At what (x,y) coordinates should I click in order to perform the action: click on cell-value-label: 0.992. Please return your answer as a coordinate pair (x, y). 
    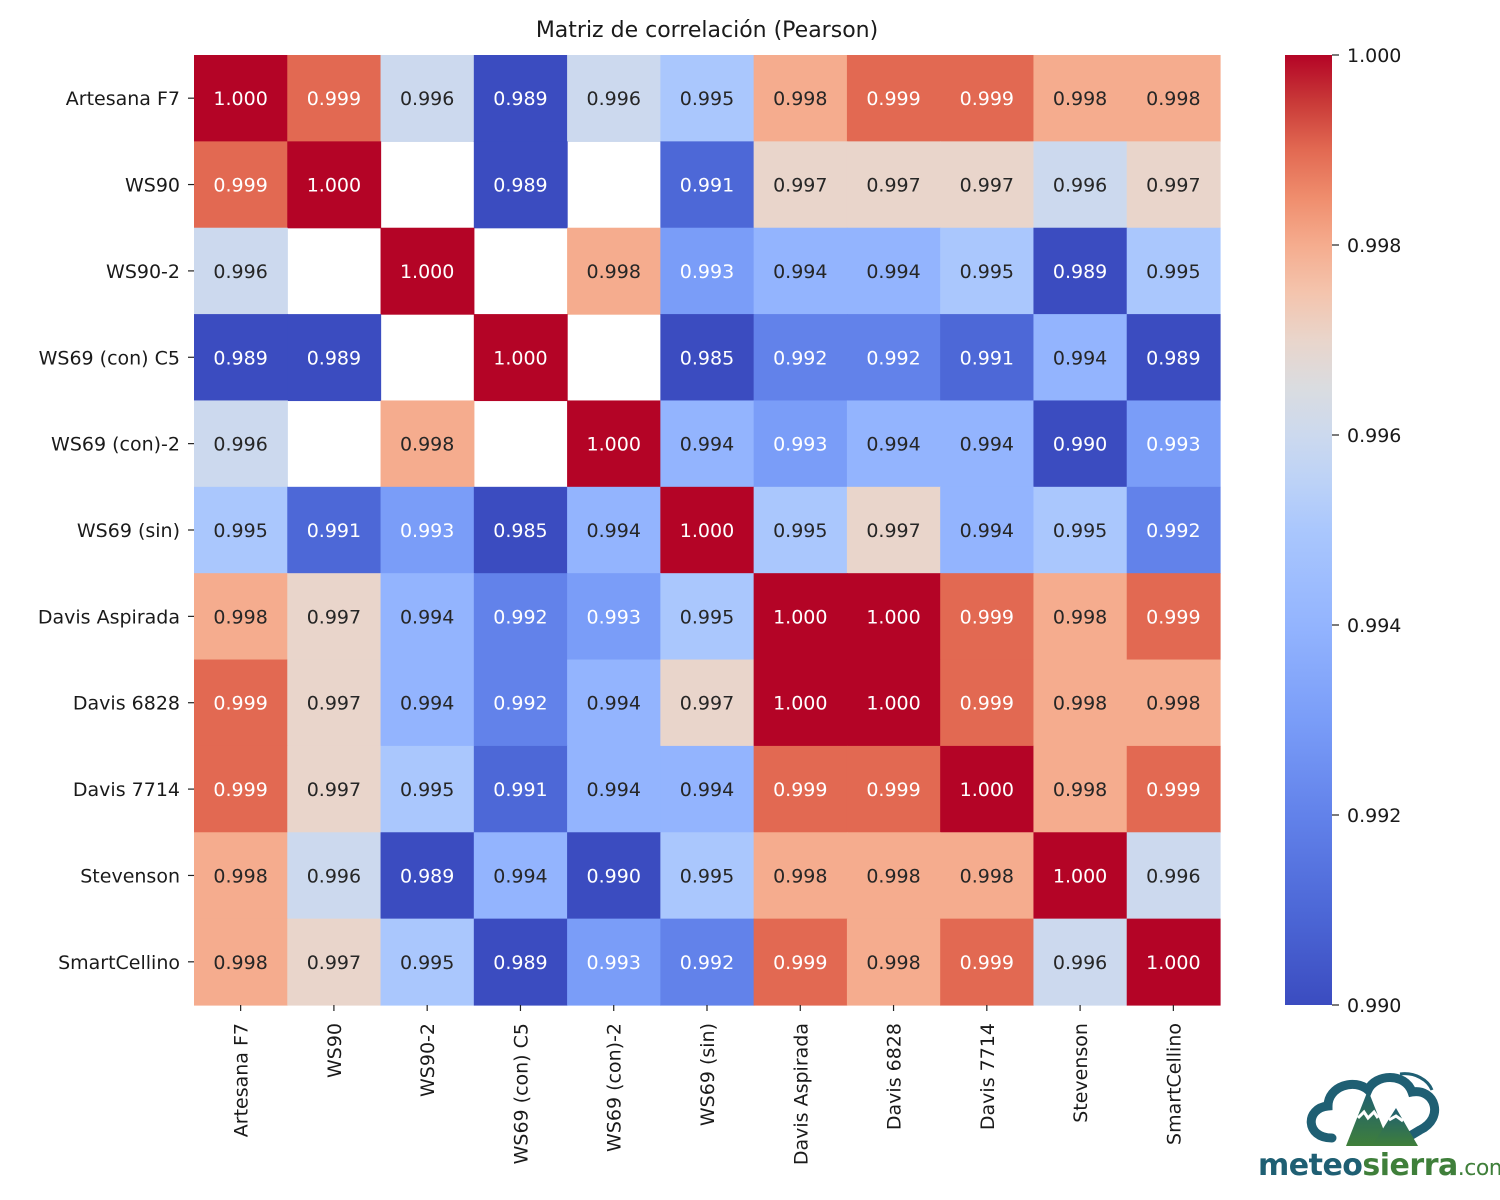
    Looking at the image, I should click on (520, 617).